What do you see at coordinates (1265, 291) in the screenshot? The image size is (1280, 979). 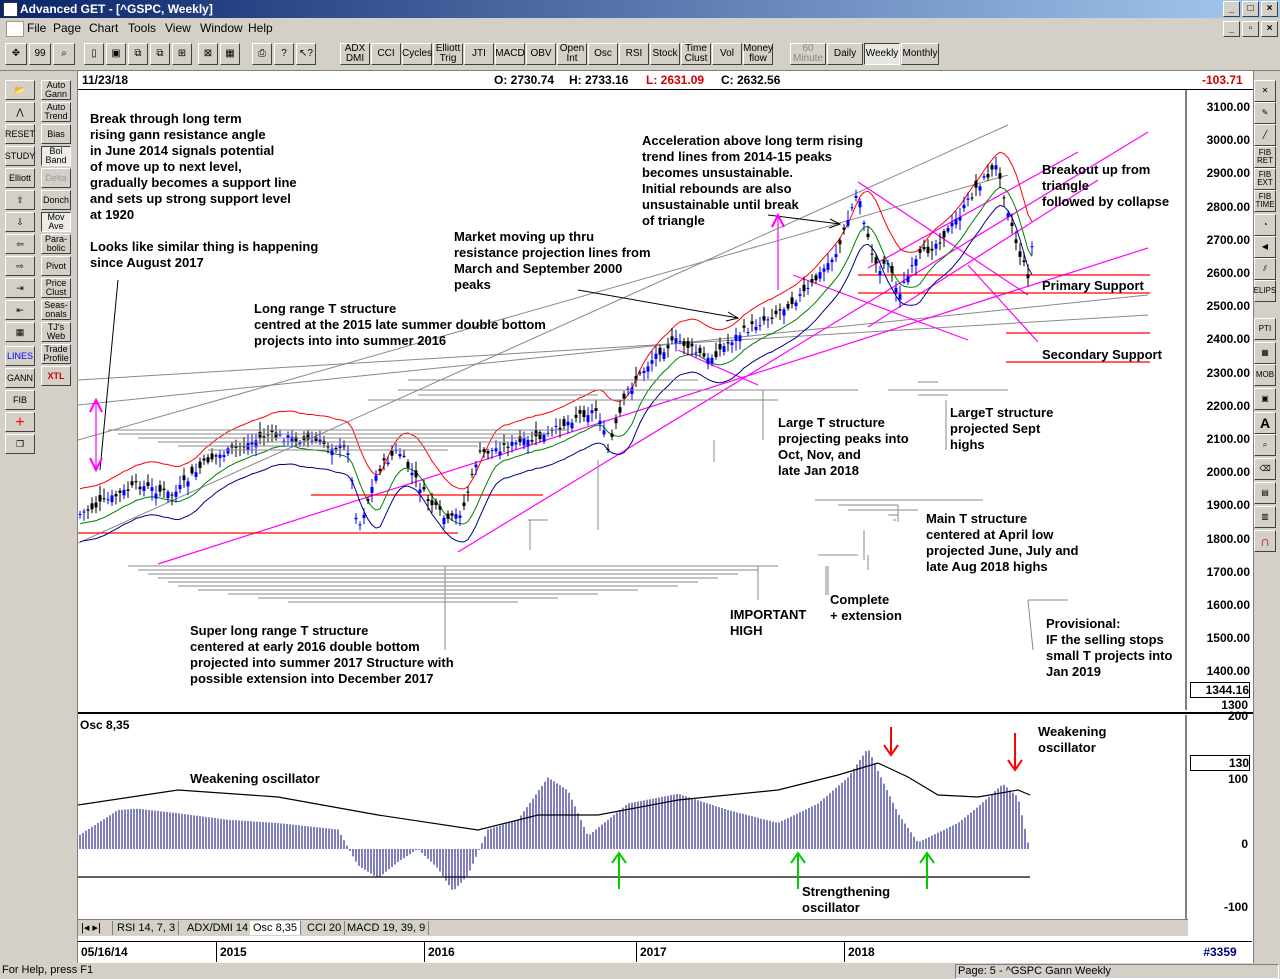 I see `ellipse-icon: ELIPS` at bounding box center [1265, 291].